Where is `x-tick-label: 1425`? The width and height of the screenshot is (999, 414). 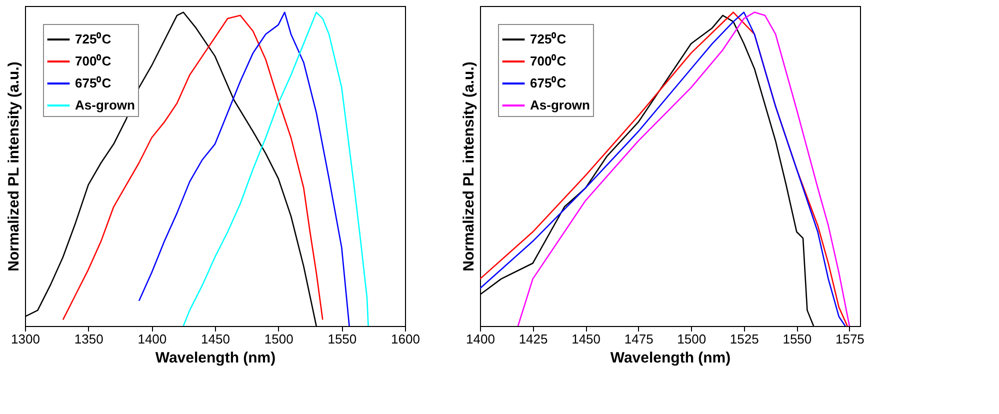 x-tick-label: 1425 is located at coordinates (533, 339).